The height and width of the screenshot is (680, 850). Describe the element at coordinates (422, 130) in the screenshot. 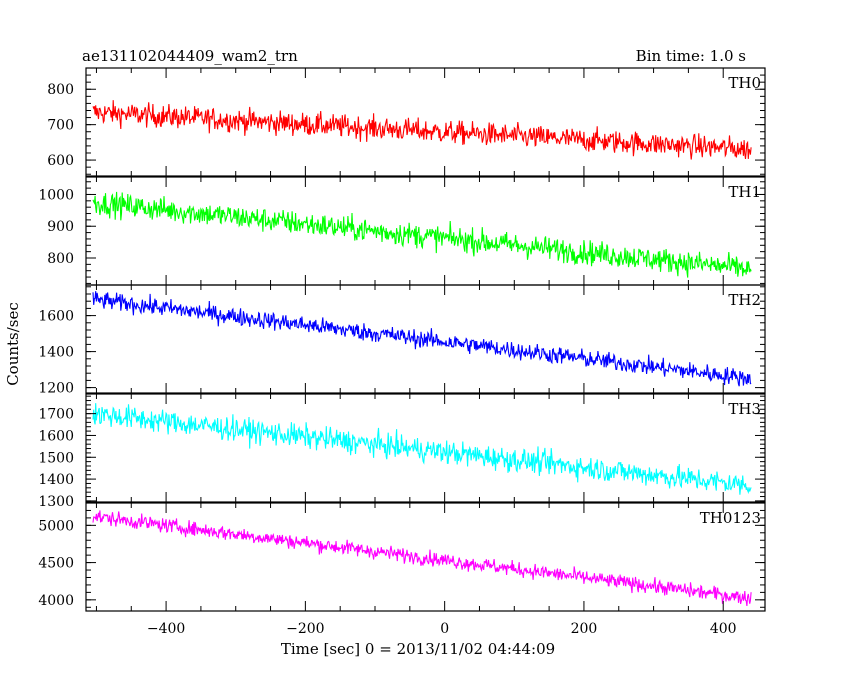

I see `series-line-th0` at that location.